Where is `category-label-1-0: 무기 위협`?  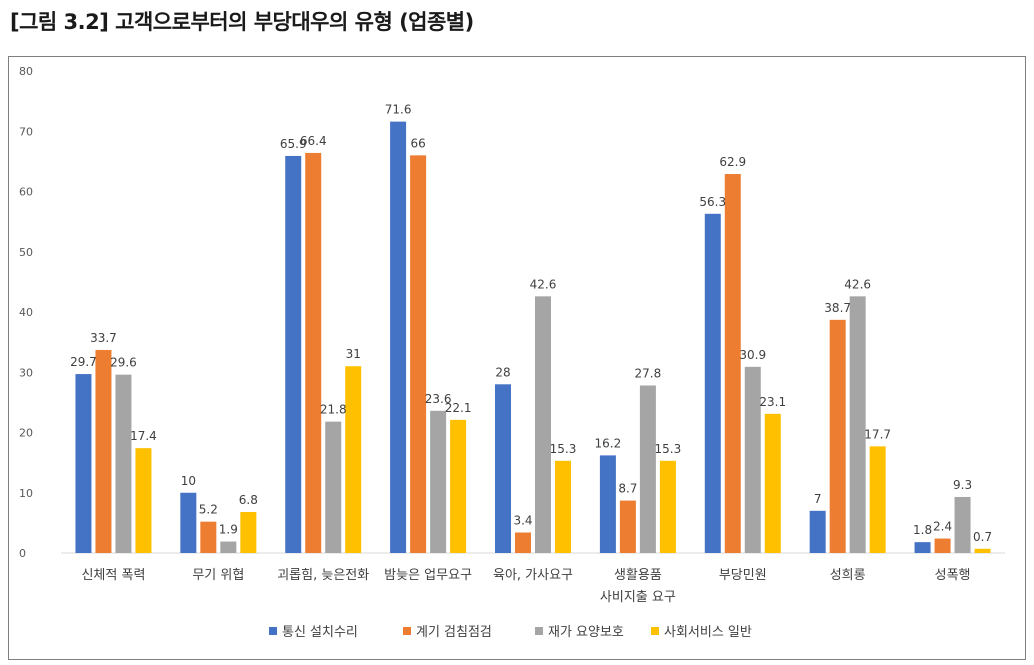 category-label-1-0: 무기 위협 is located at coordinates (218, 575).